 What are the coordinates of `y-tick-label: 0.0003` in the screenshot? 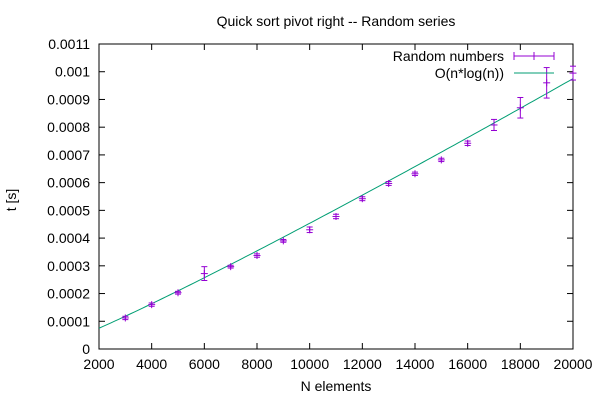 It's located at (68, 266).